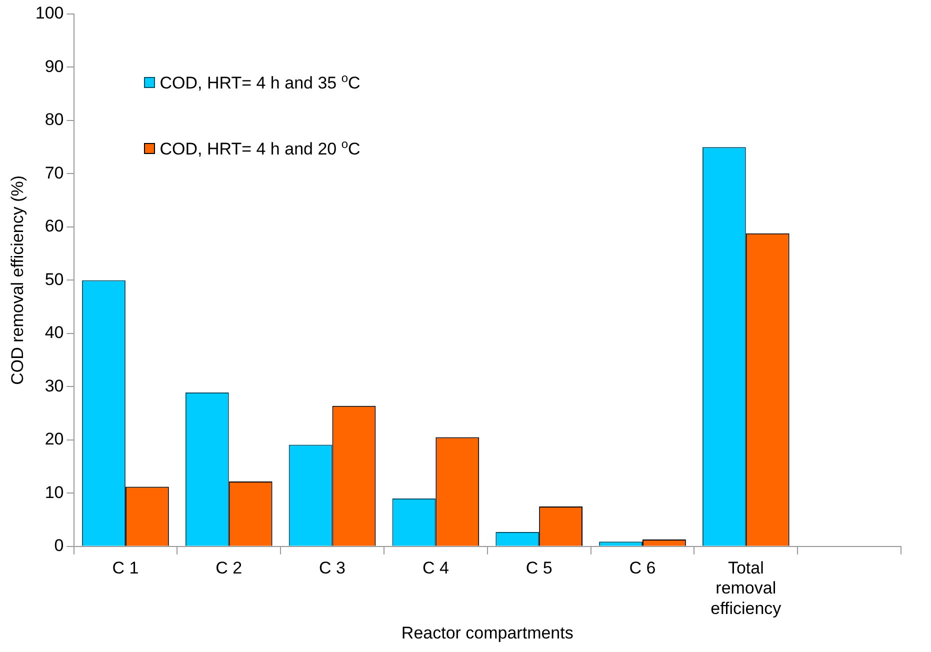  Describe the element at coordinates (487, 632) in the screenshot. I see `x-axis-title: Reactor compartments` at that location.